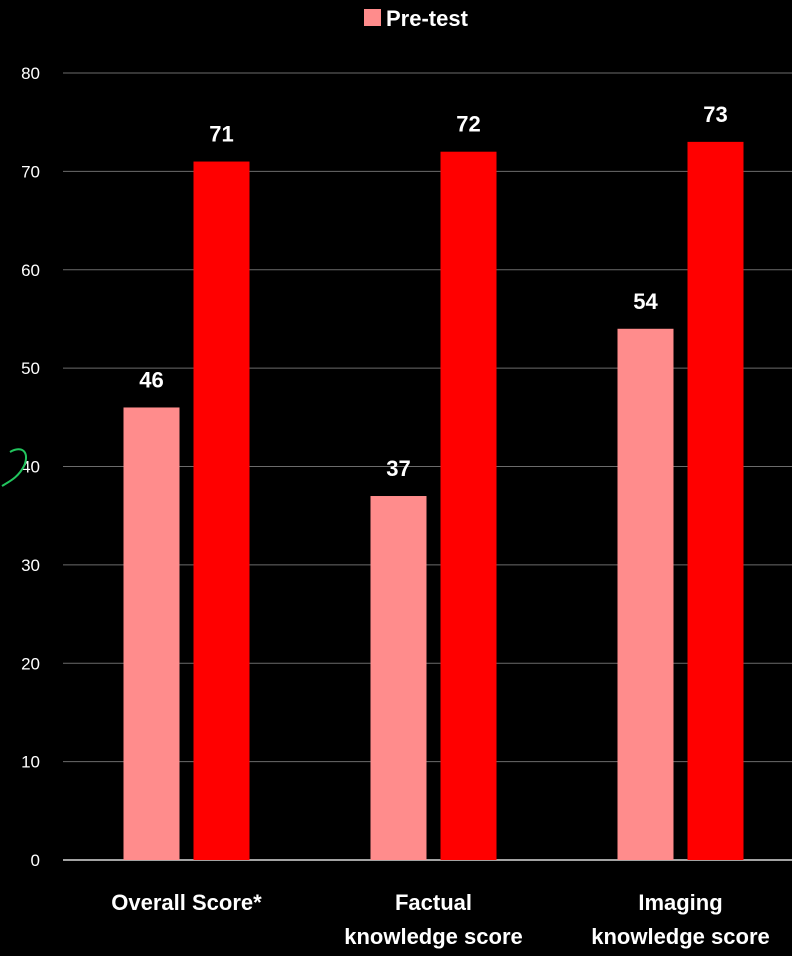 The image size is (792, 956). I want to click on y-tick-label: 70, so click(30, 171).